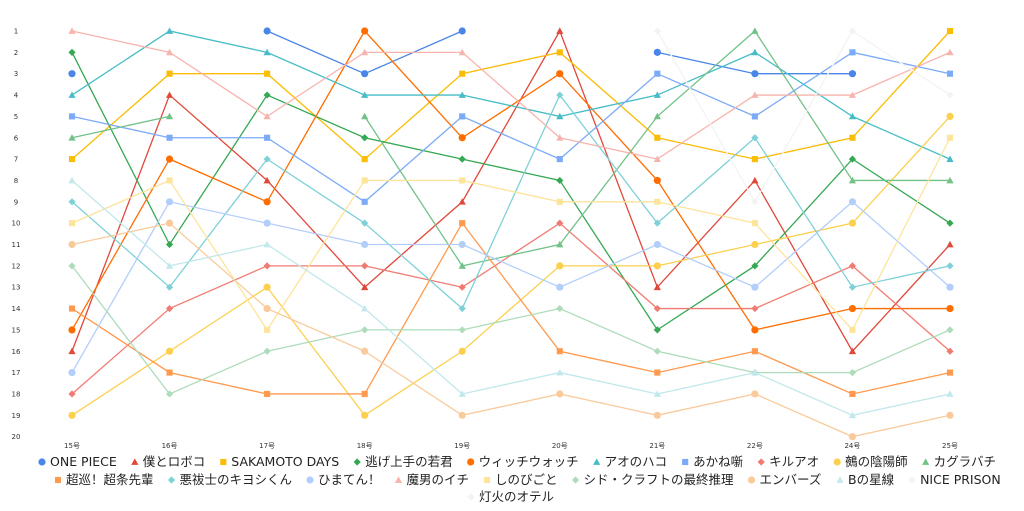  I want to click on legend-item: 僕とロボコ, so click(168, 461).